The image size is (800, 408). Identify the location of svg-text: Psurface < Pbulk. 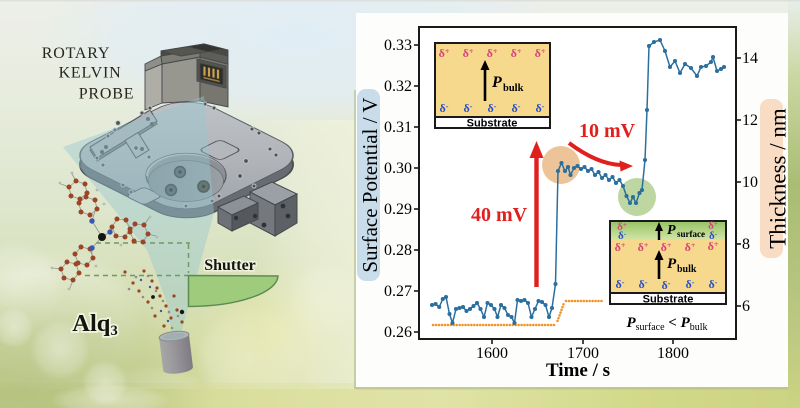
(666, 324).